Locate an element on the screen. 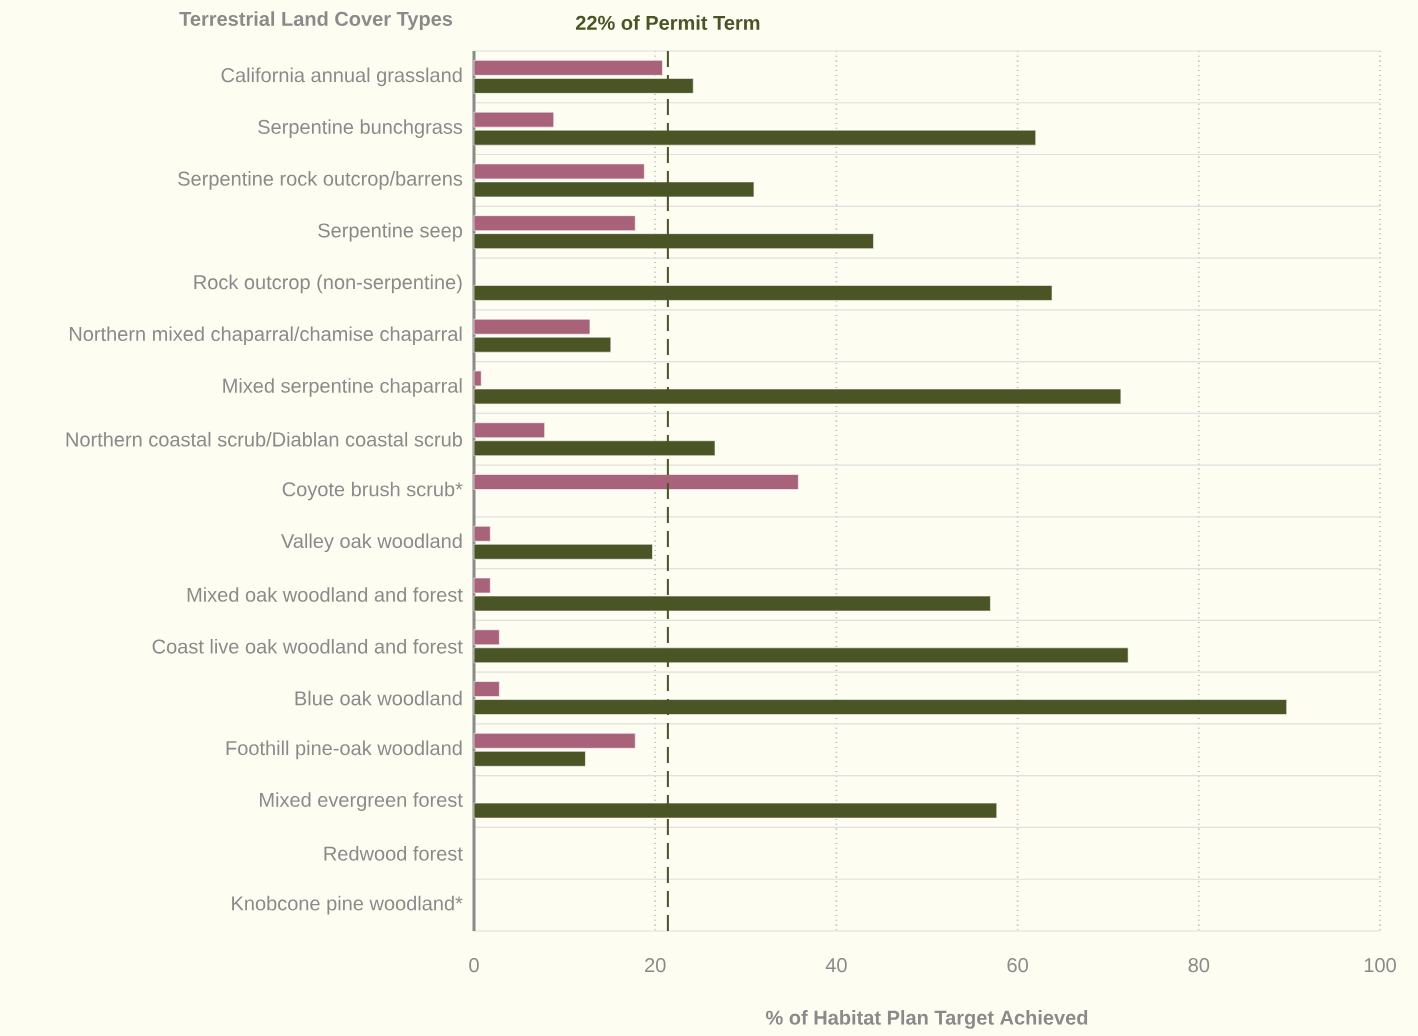 The image size is (1418, 1036). x-axis-title: % of Habitat Plan Target Achieved is located at coordinates (926, 1019).